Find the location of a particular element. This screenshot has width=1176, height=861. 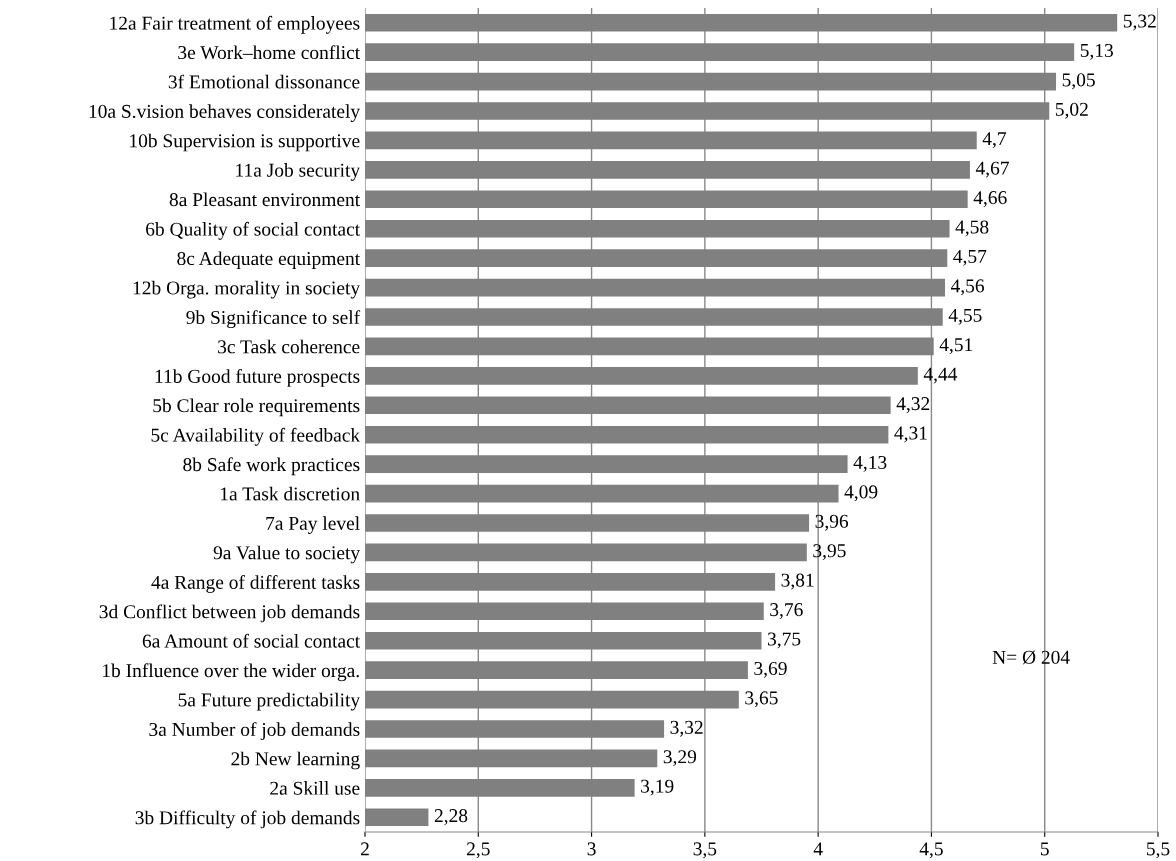

data-label: 4,58 is located at coordinates (972, 228).